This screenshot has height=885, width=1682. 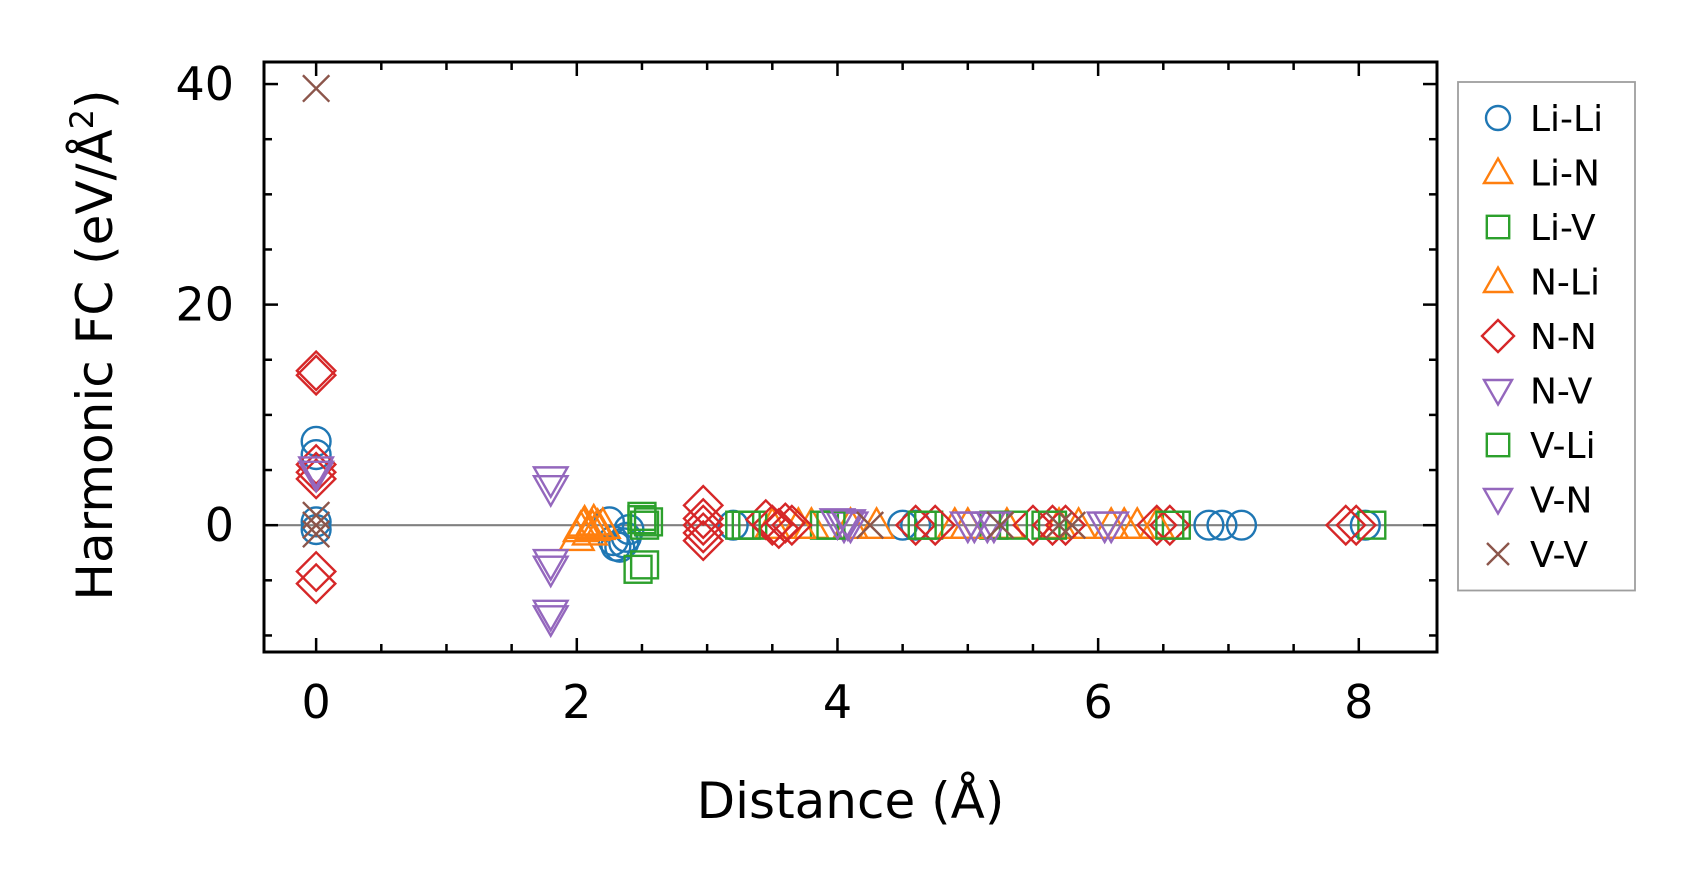 I want to click on legend-marker-v-li, so click(x=1498, y=445).